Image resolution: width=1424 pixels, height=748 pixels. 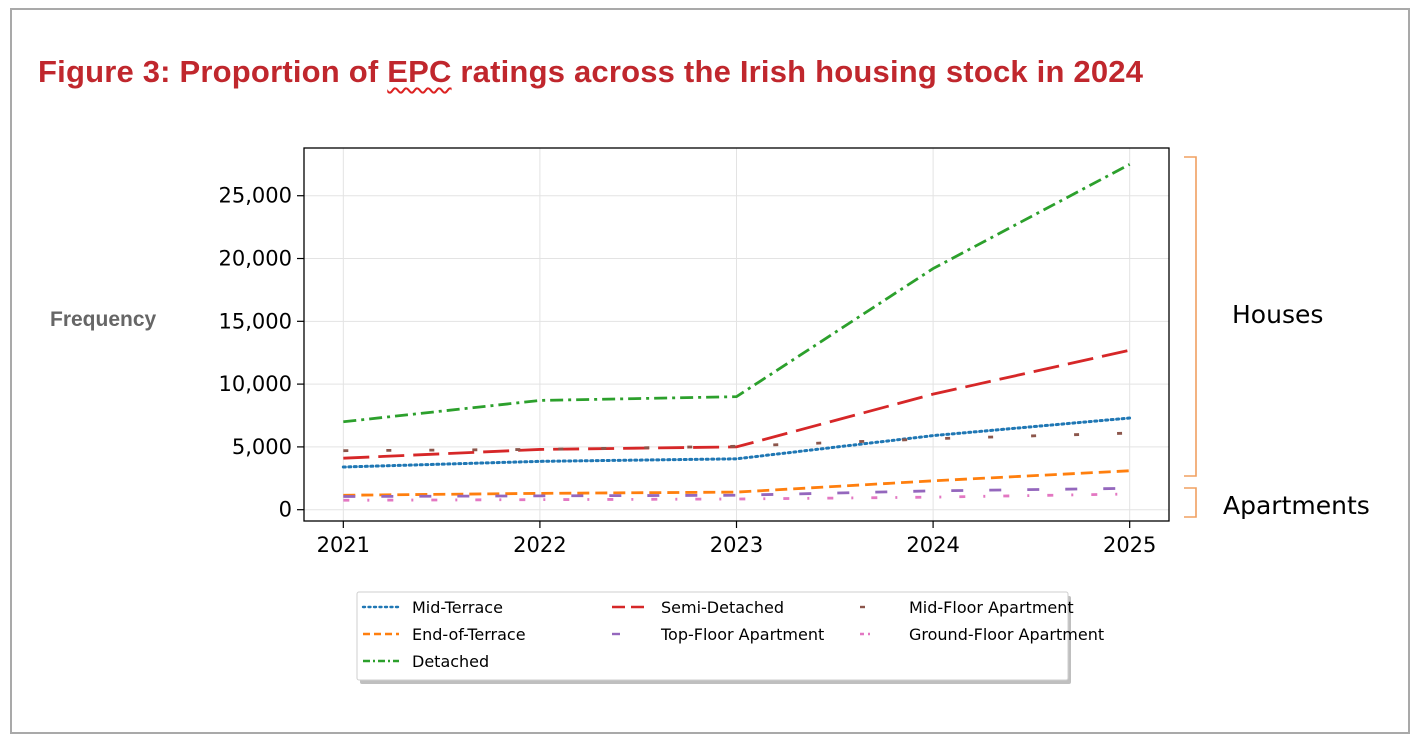 What do you see at coordinates (213, 71) in the screenshot?
I see `title-part-before: Figure 3: Proportion of` at bounding box center [213, 71].